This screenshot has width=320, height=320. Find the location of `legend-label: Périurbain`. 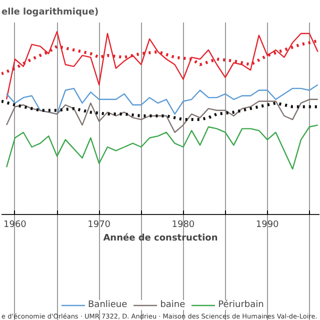

legend-label: Périurbain is located at coordinates (241, 305).